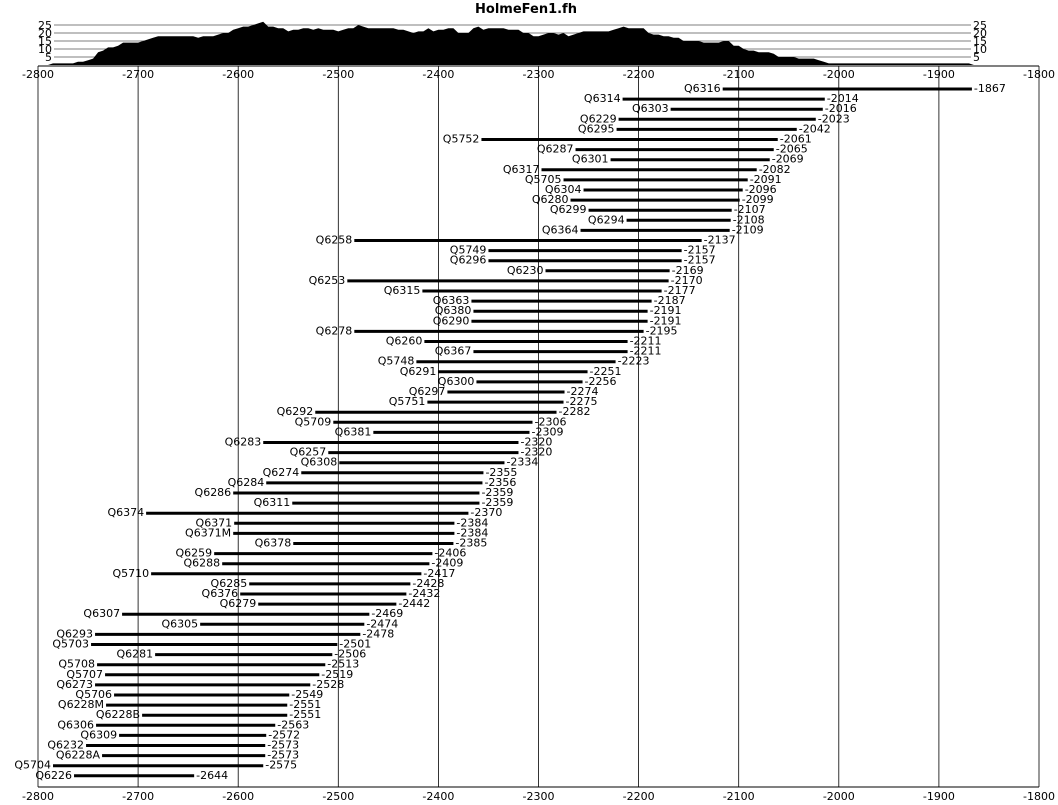  I want to click on x-tick-bottom--2700: -2700, so click(138, 796).